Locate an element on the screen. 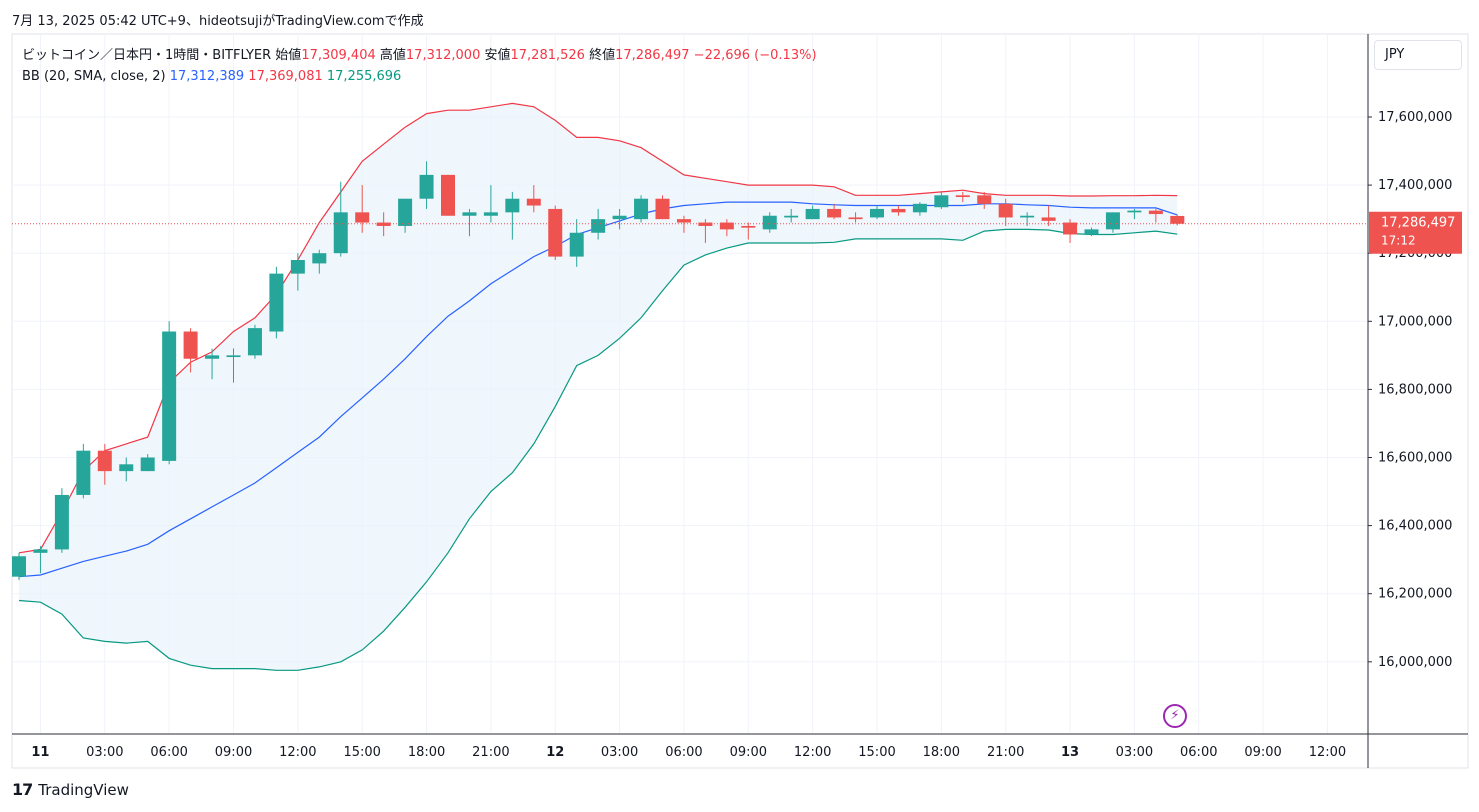 The image size is (1479, 812). y-tick-label: 17,600,000 is located at coordinates (1415, 117).